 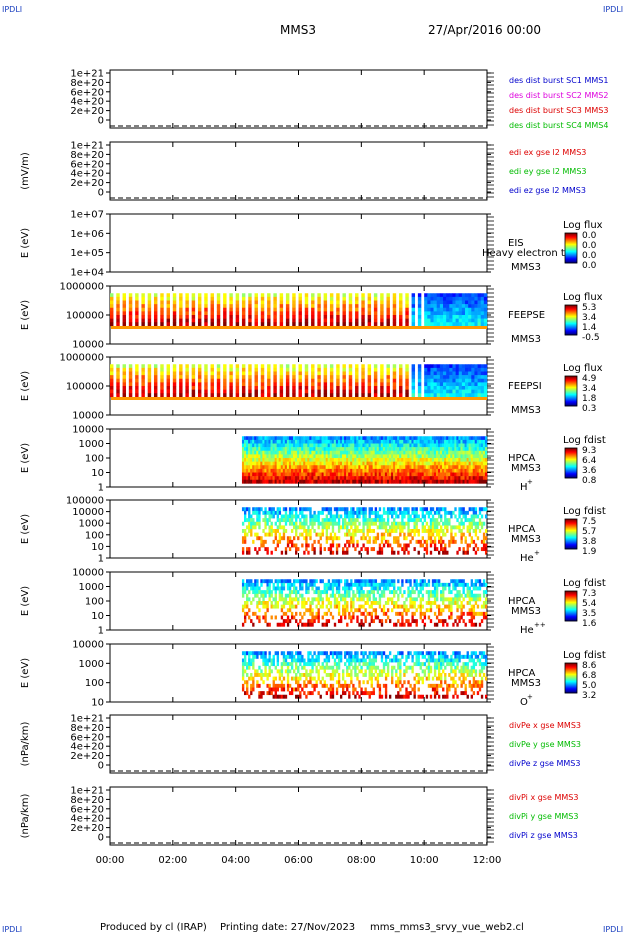 What do you see at coordinates (589, 389) in the screenshot?
I see `colorbar-tick-label: 3.4` at bounding box center [589, 389].